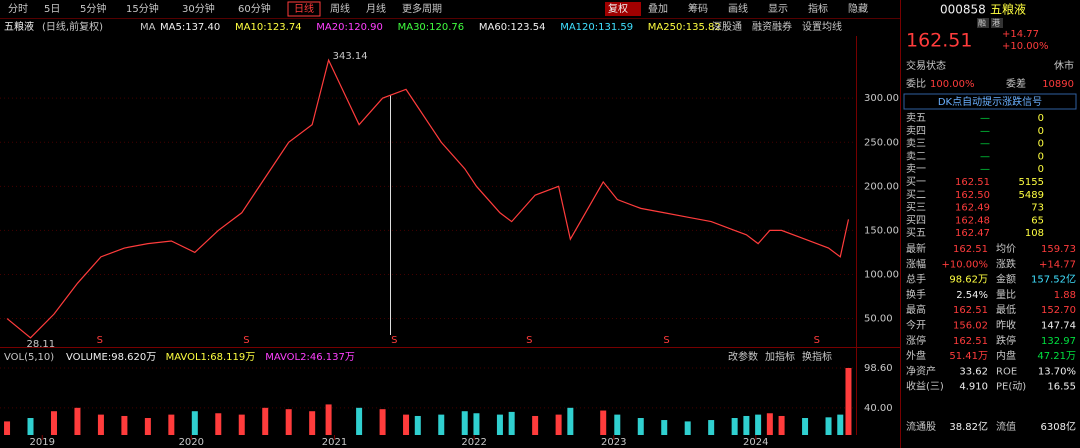  Describe the element at coordinates (968, 426) in the screenshot. I see `stat-value: 38.82亿` at that location.